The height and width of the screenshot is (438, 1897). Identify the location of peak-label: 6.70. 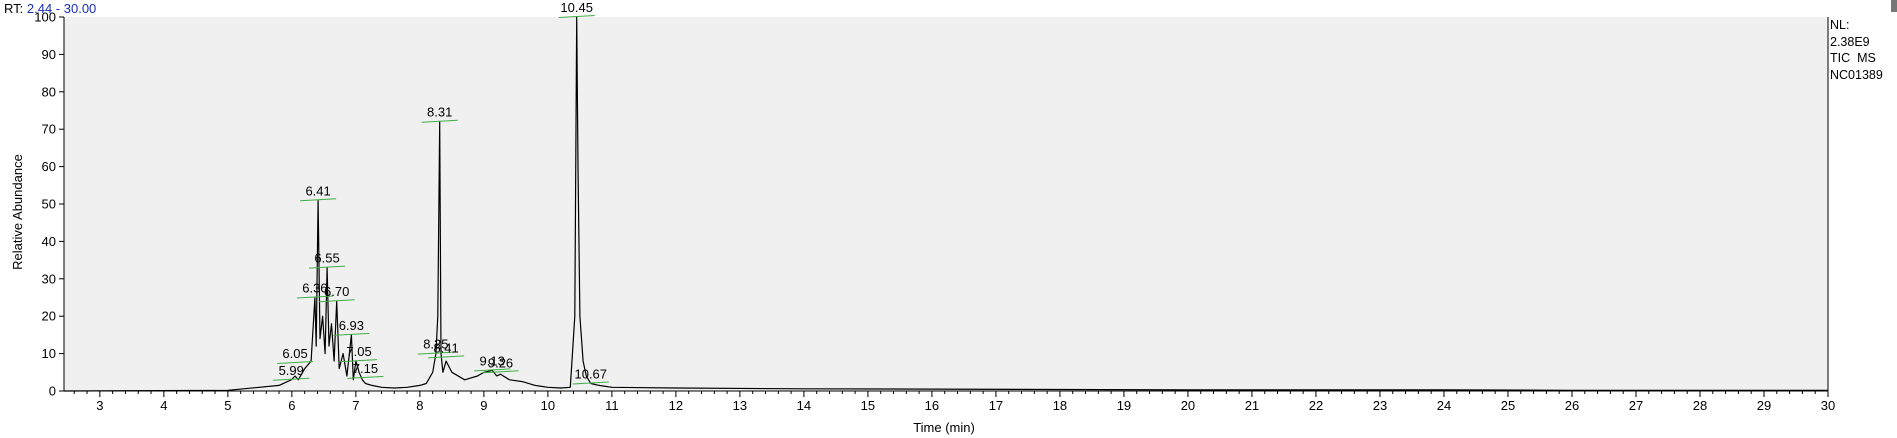
(336, 291).